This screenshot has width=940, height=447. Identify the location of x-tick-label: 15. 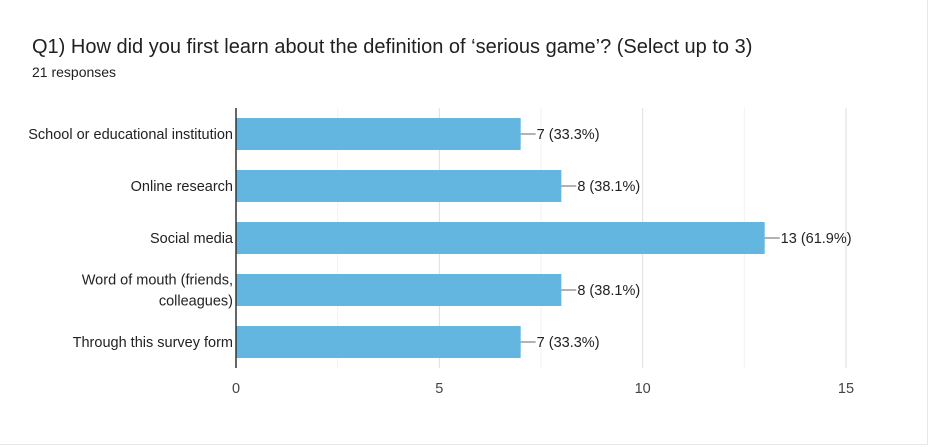
(846, 389).